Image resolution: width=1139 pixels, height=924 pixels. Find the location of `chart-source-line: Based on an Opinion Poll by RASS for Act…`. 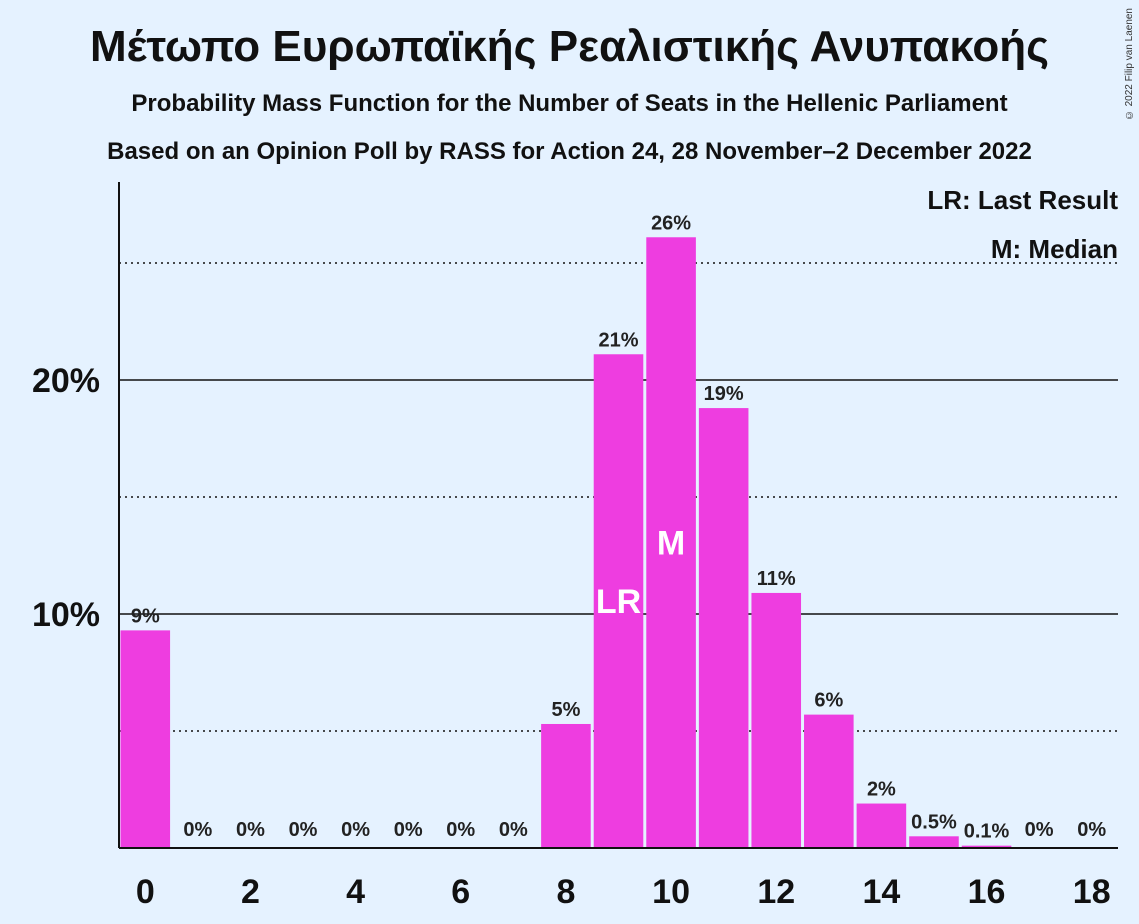

chart-source-line: Based on an Opinion Poll by RASS for Act… is located at coordinates (569, 151).